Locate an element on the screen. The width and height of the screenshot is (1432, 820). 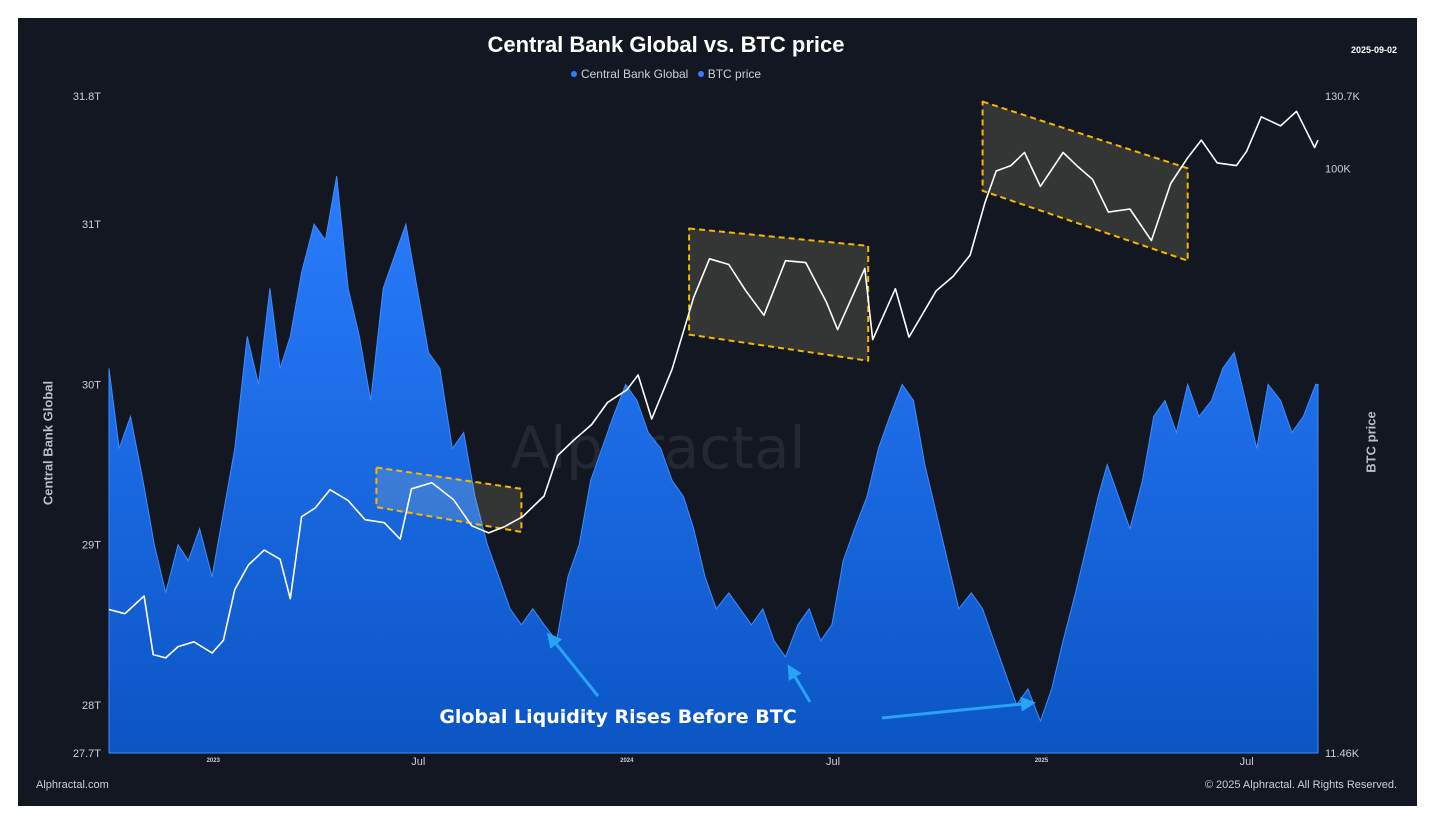
legend-label: BTC price is located at coordinates (734, 74).